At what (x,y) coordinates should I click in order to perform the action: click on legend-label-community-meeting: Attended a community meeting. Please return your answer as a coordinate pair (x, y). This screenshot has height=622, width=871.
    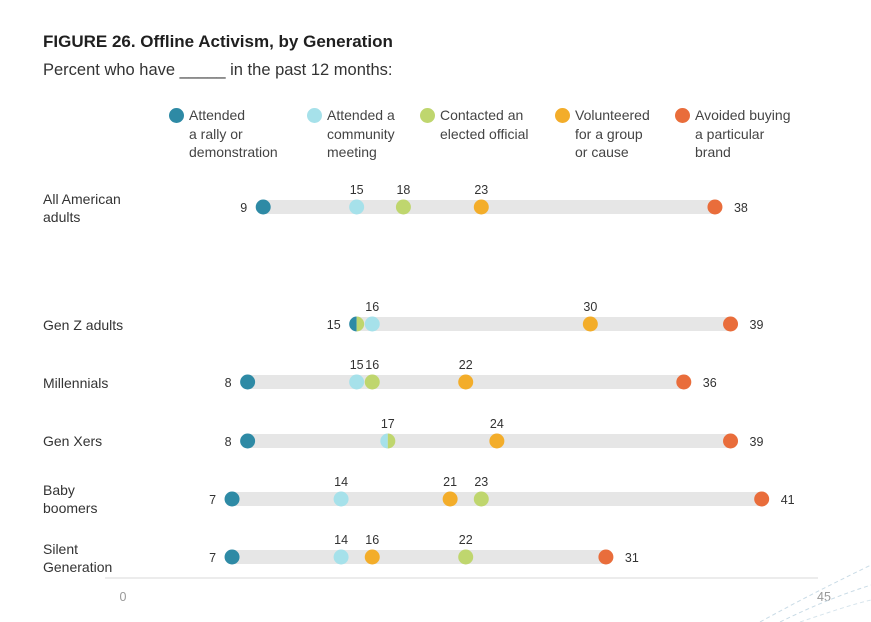
    Looking at the image, I should click on (361, 133).